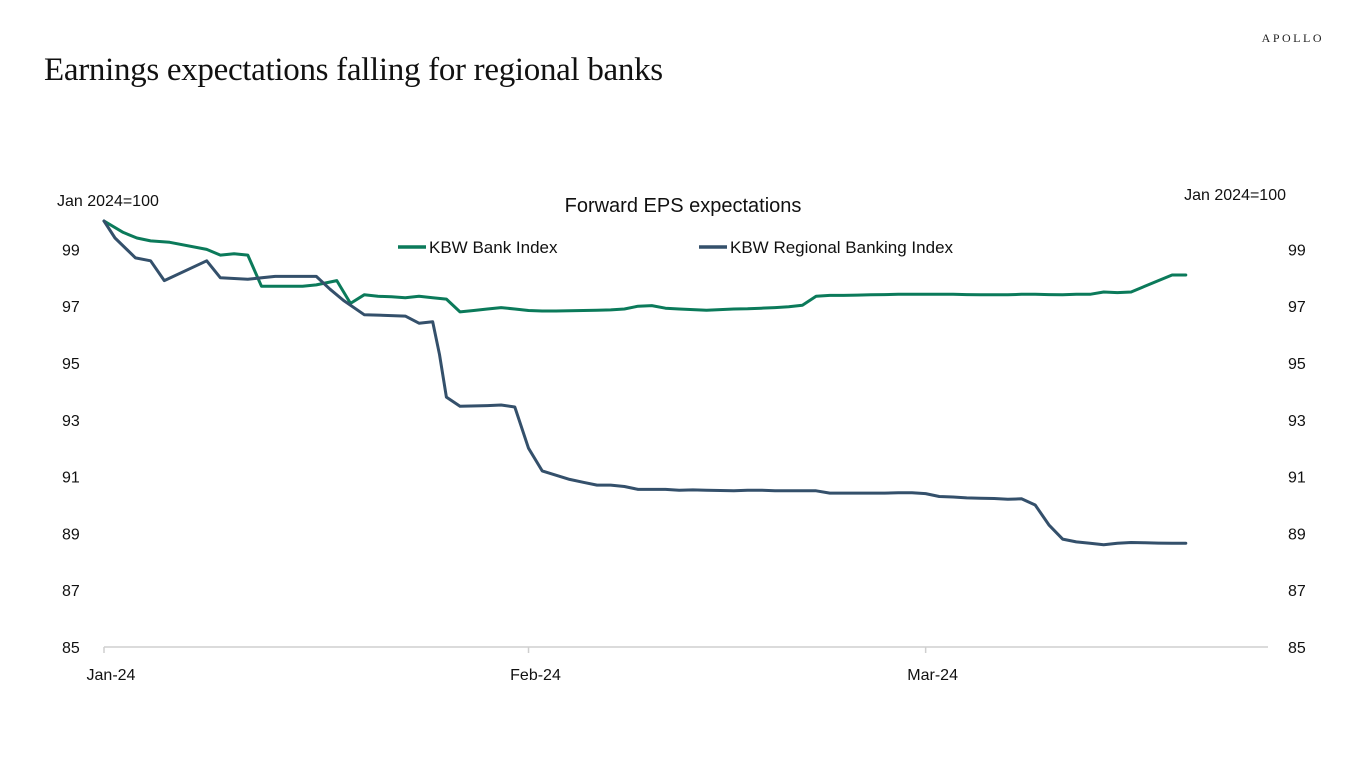 The image size is (1366, 768). Describe the element at coordinates (71, 648) in the screenshot. I see `y-tick-label-left: 85` at that location.